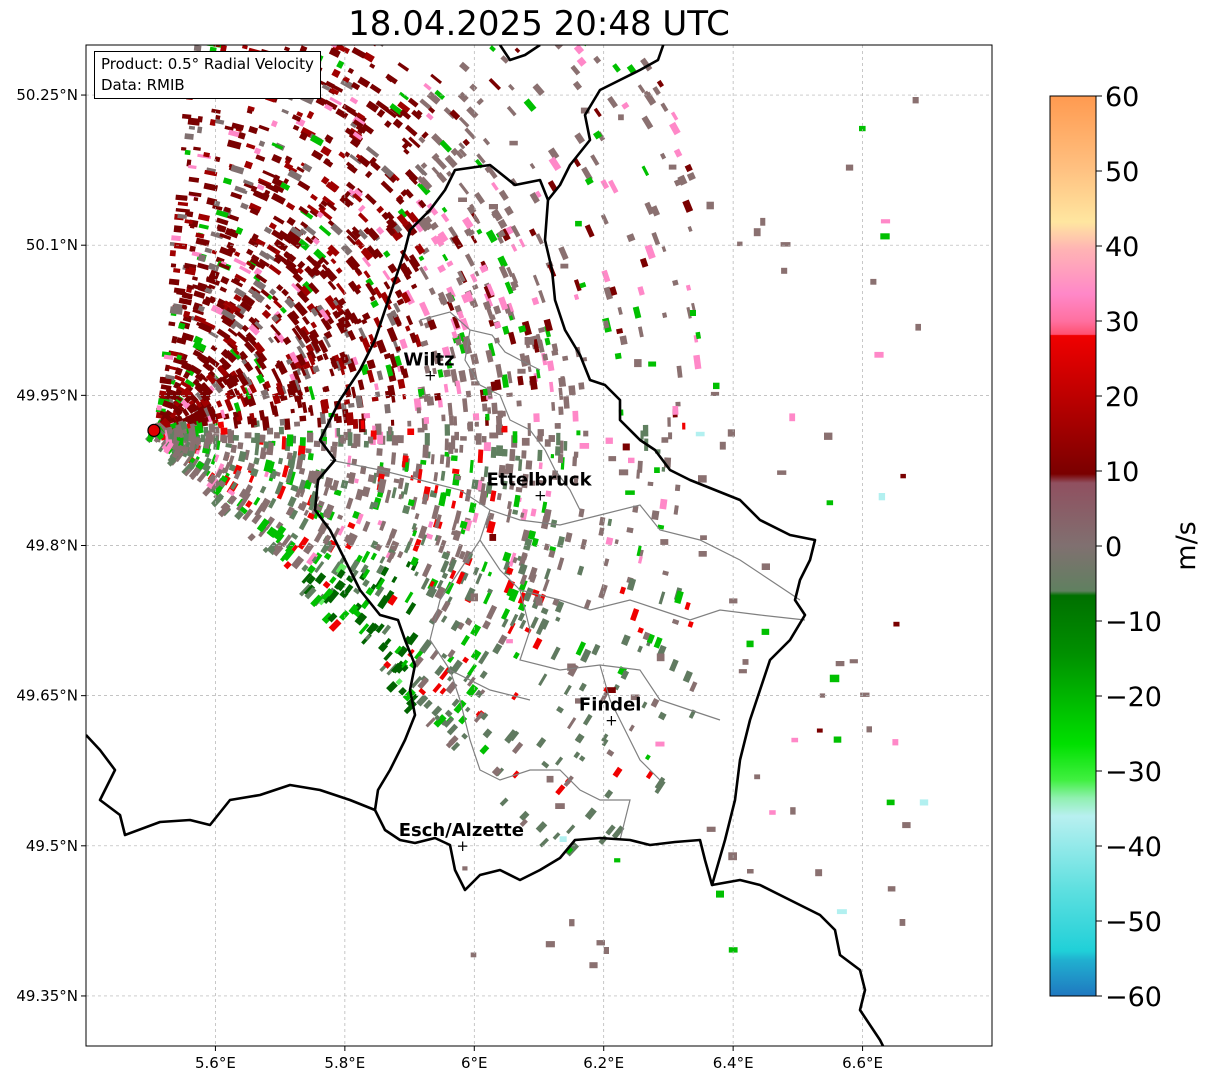 This screenshot has width=1207, height=1081. Describe the element at coordinates (540, 495) in the screenshot. I see `city-marker: +` at that location.